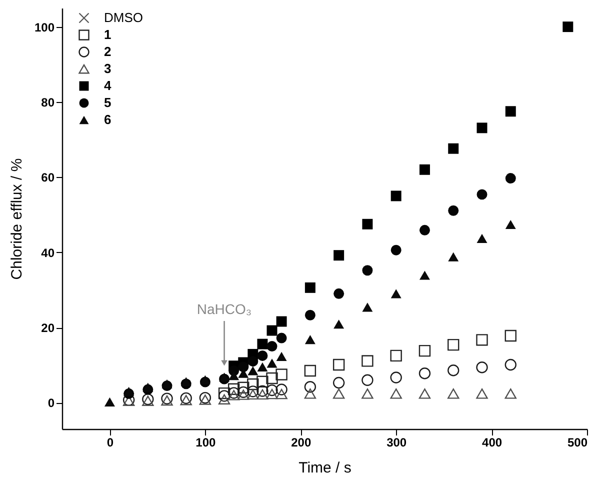 Image resolution: width=602 pixels, height=483 pixels. I want to click on y-tick-label: 20, so click(48, 328).